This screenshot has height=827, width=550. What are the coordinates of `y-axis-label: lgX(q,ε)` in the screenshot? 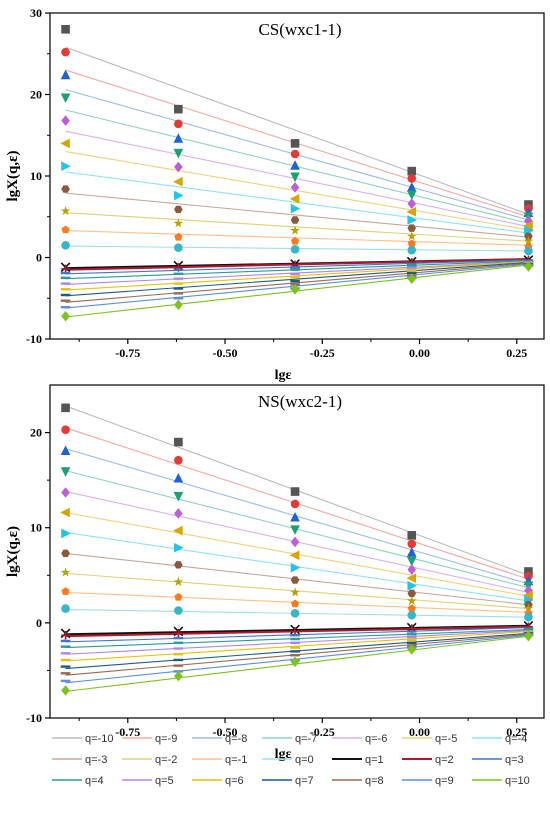 It's located at (13, 551).